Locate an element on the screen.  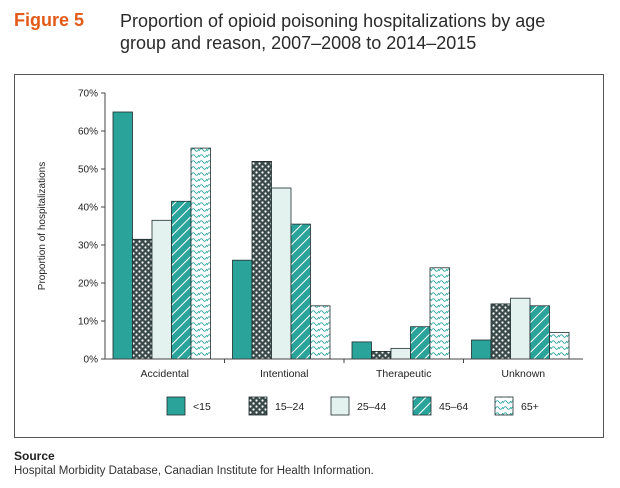
figure-title-line-2: group and reason, 2007–2008 to 2014–2015 is located at coordinates (298, 43).